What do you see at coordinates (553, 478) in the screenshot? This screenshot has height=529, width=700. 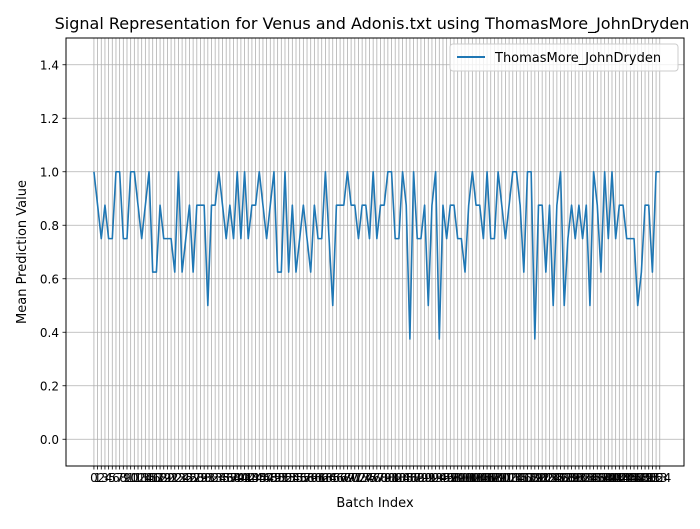 I see `x-tick-label: 125` at bounding box center [553, 478].